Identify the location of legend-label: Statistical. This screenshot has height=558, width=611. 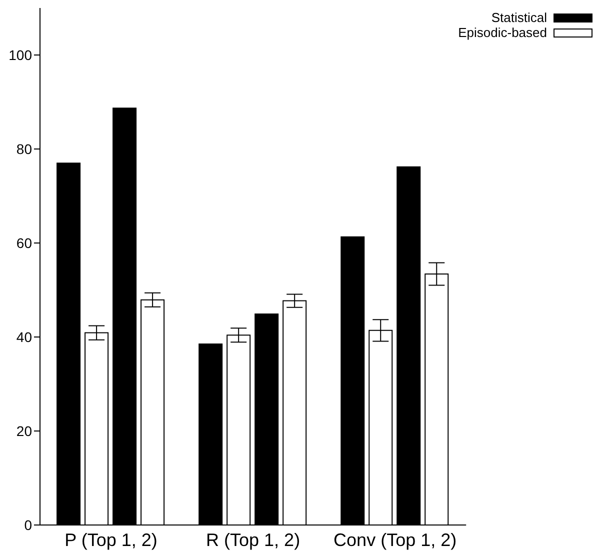
(519, 17).